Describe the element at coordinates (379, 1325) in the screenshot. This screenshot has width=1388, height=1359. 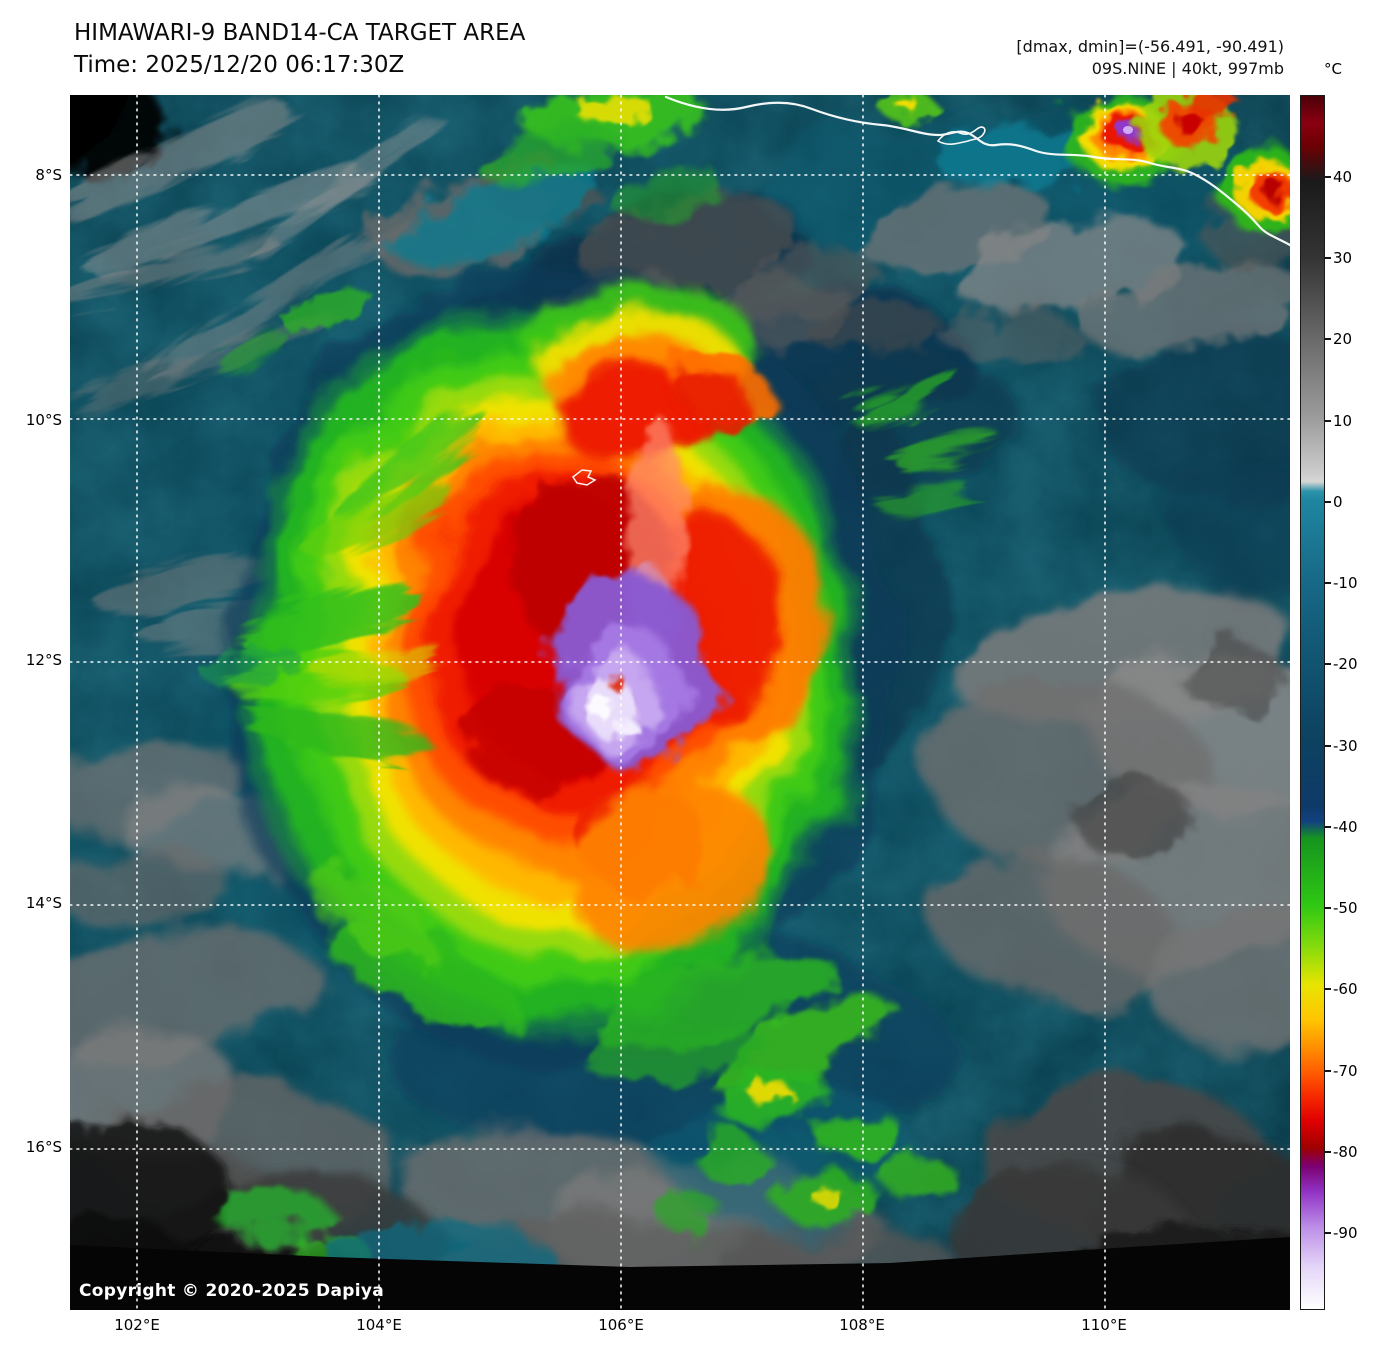
I see `lon-label-104e: 104°E` at that location.